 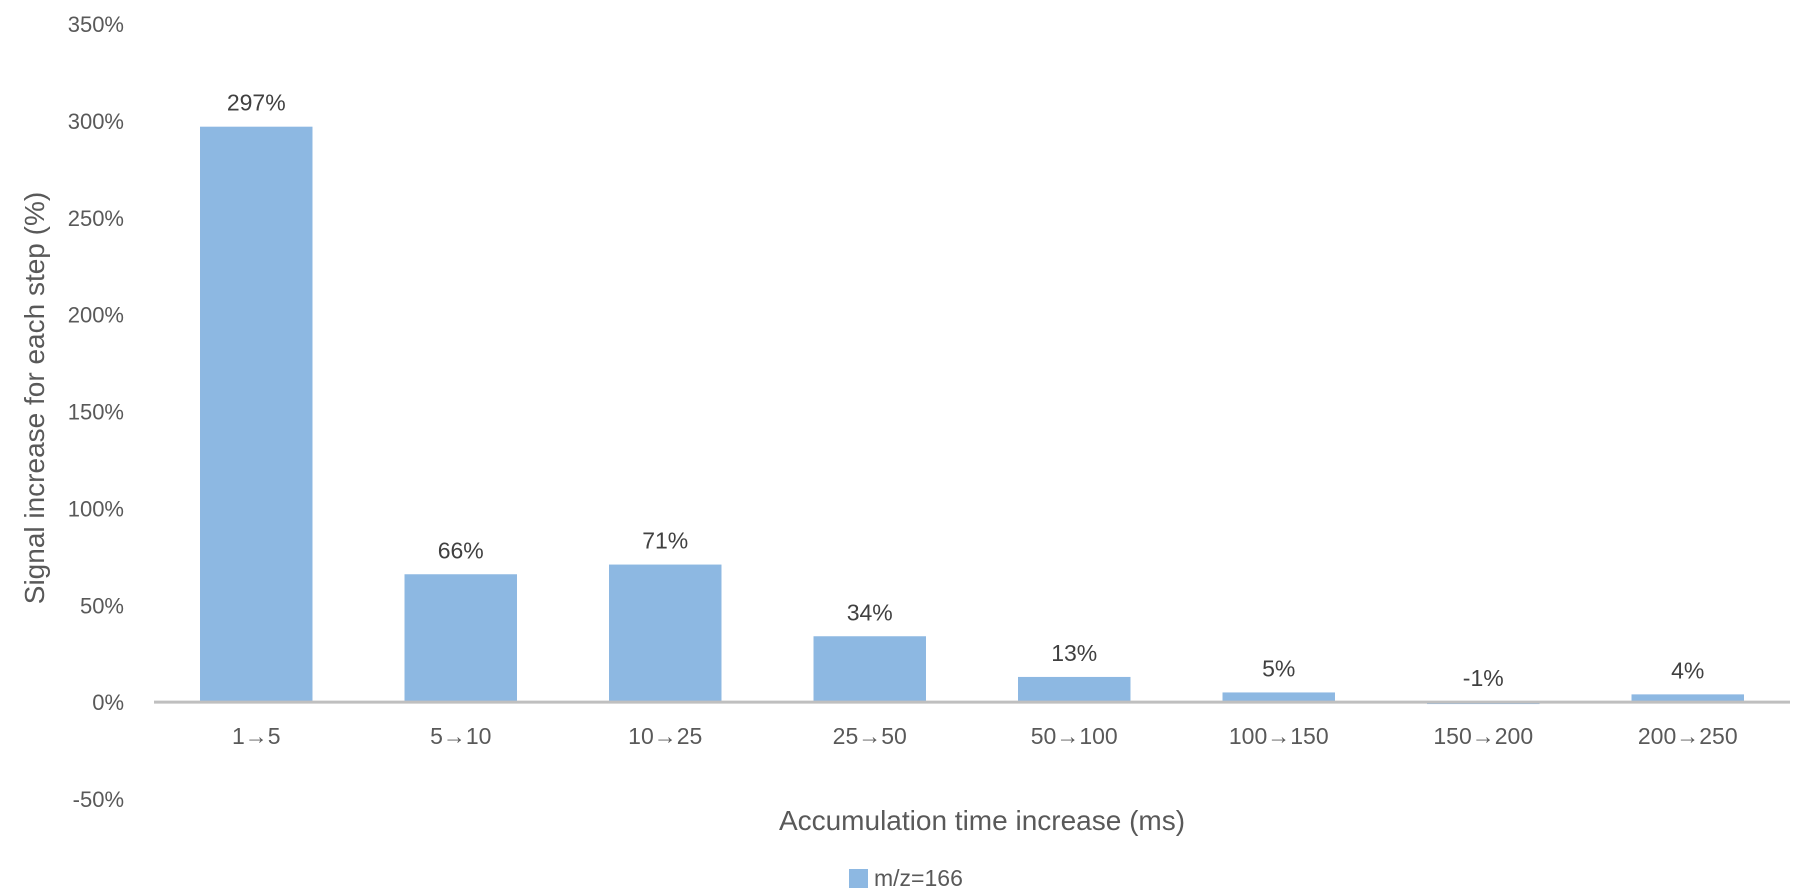 What do you see at coordinates (96, 508) in the screenshot?
I see `y-tick-label: 100%` at bounding box center [96, 508].